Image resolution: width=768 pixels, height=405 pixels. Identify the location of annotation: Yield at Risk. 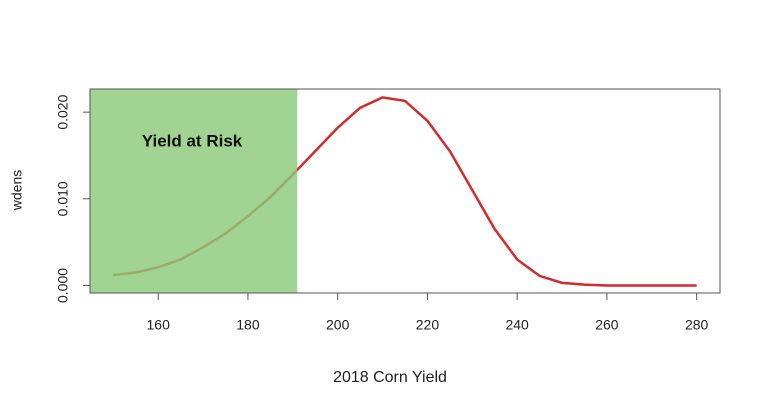
(192, 140).